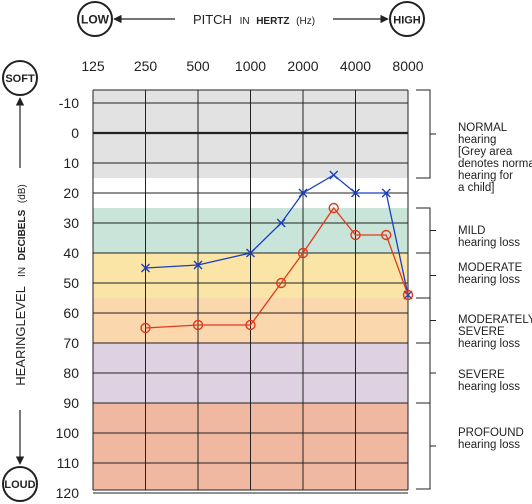 Image resolution: width=532 pixels, height=504 pixels. What do you see at coordinates (71, 403) in the screenshot?
I see `y-tick-label: 90` at bounding box center [71, 403].